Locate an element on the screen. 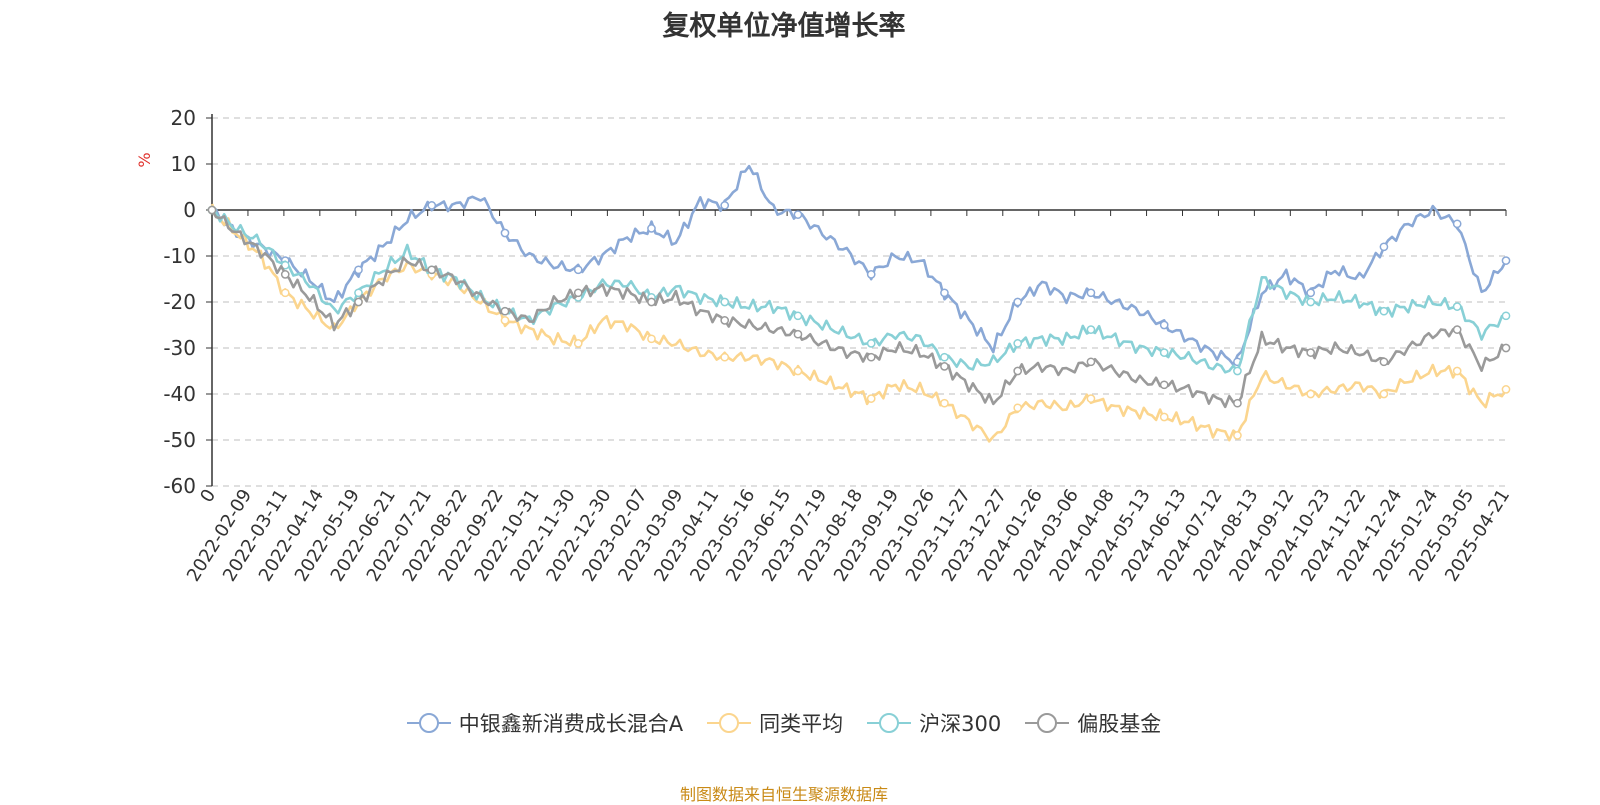 This screenshot has width=1600, height=805. y-tick-label: -10 is located at coordinates (179, 256).